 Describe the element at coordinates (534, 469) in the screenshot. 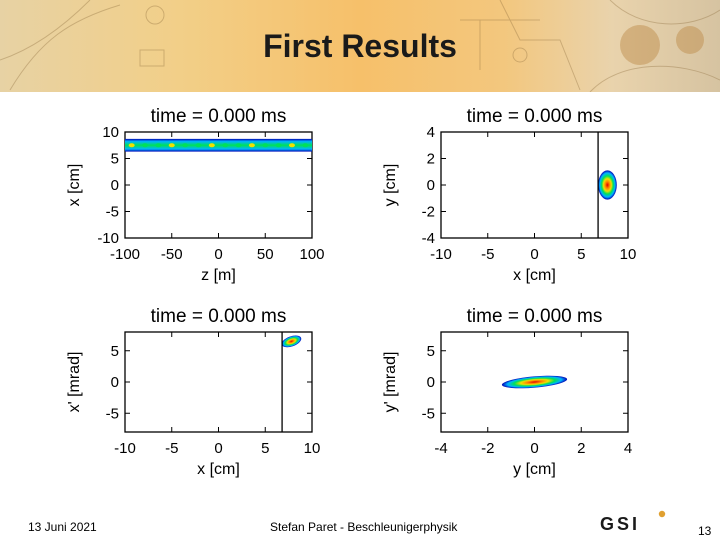

I see `x-axis-label: y [cm]` at that location.